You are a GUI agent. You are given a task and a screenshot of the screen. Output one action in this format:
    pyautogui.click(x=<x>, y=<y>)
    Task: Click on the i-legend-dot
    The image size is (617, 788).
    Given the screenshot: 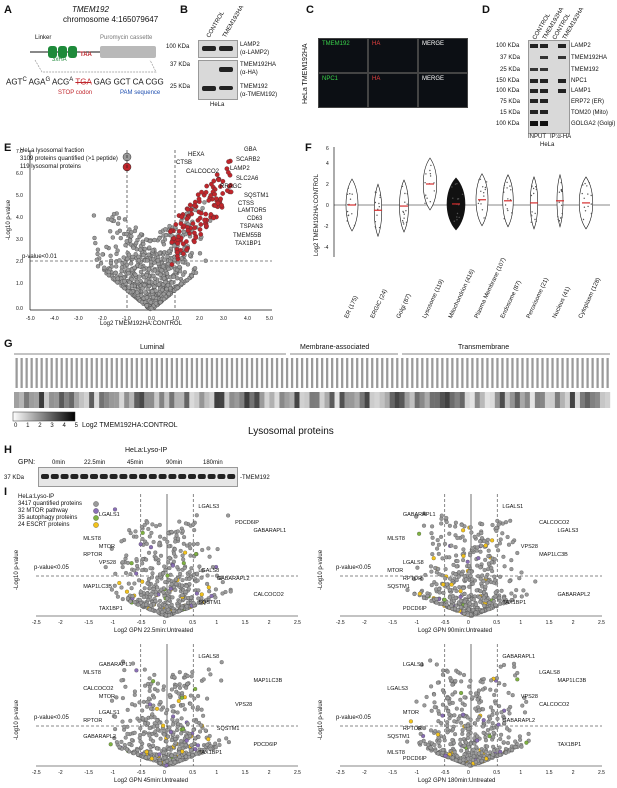 What is the action you would take?
    pyautogui.click(x=96, y=518)
    